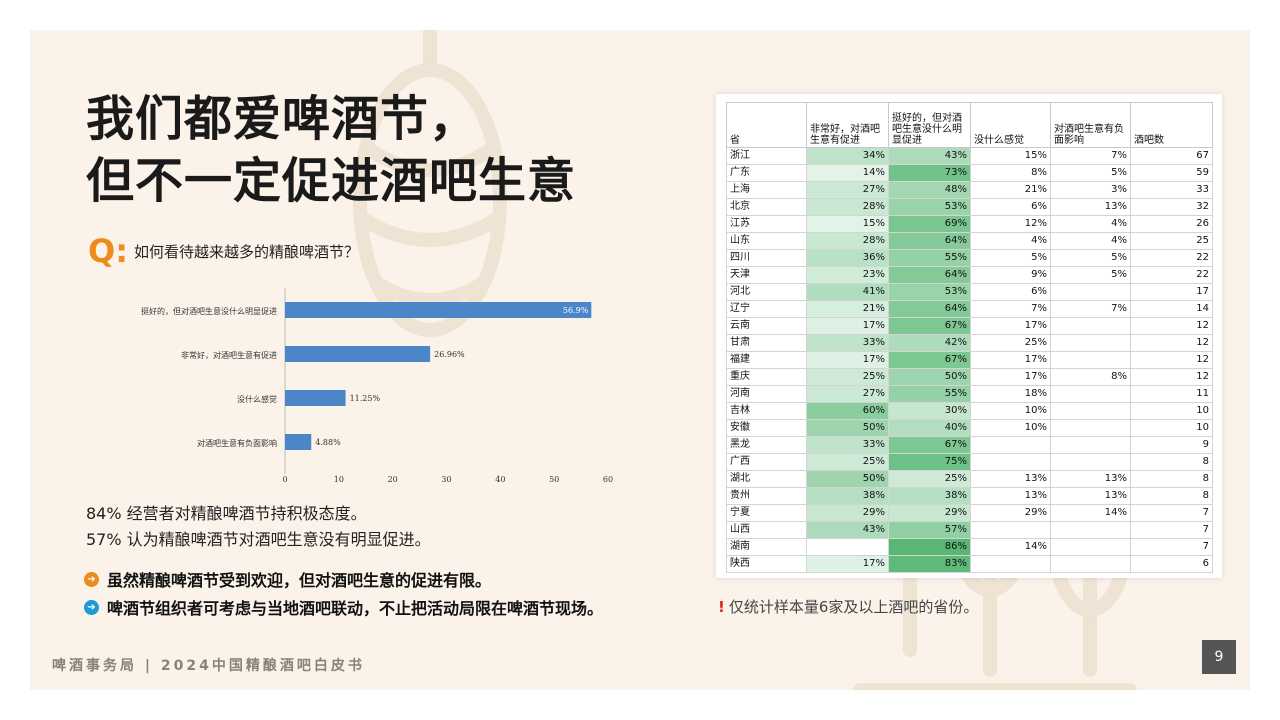  What do you see at coordinates (929, 547) in the screenshot?
I see `value-cell: 86%` at bounding box center [929, 547].